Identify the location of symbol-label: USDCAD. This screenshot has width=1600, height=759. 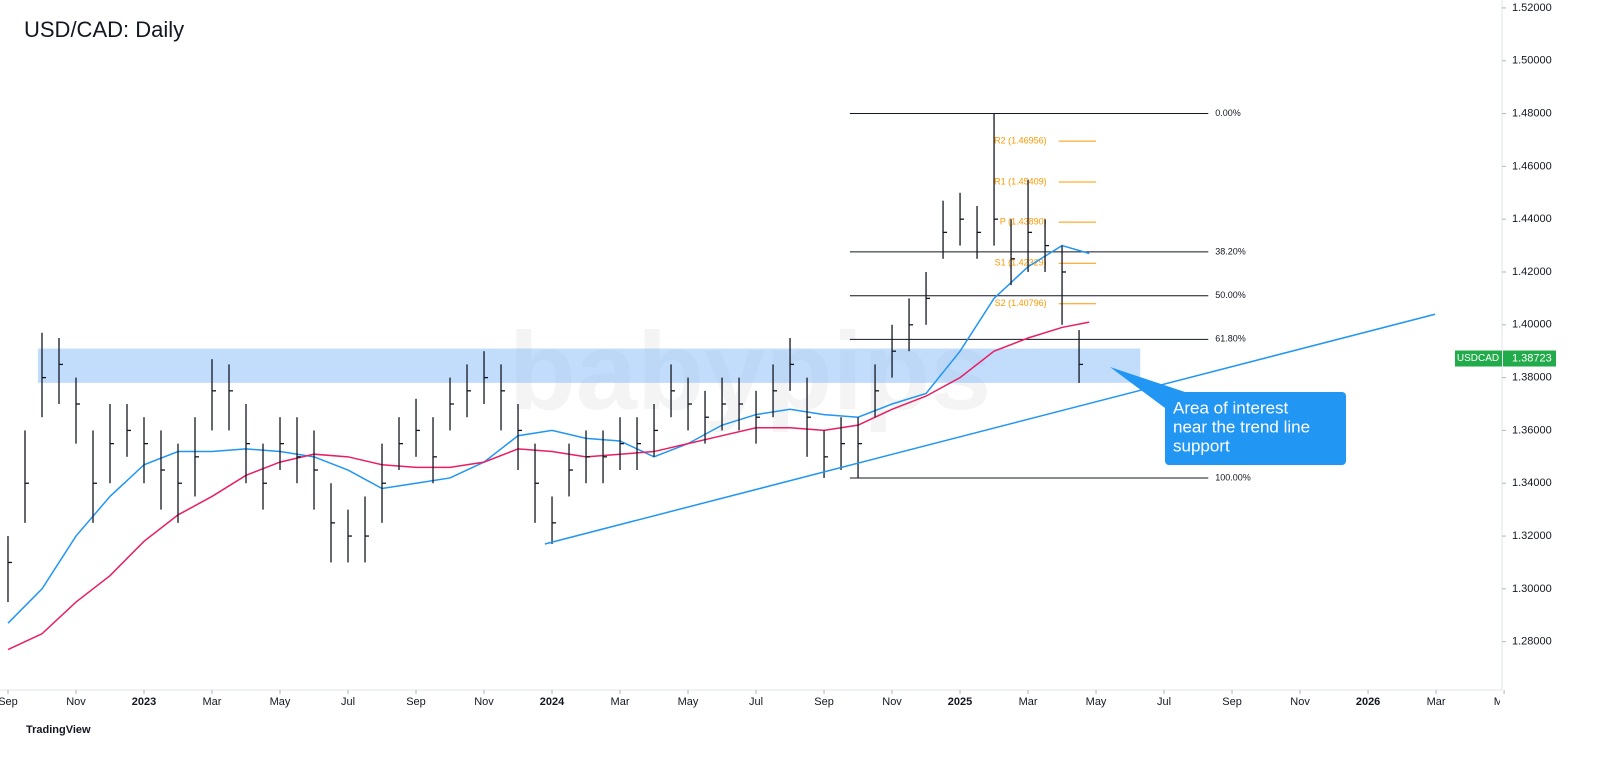
(1478, 358).